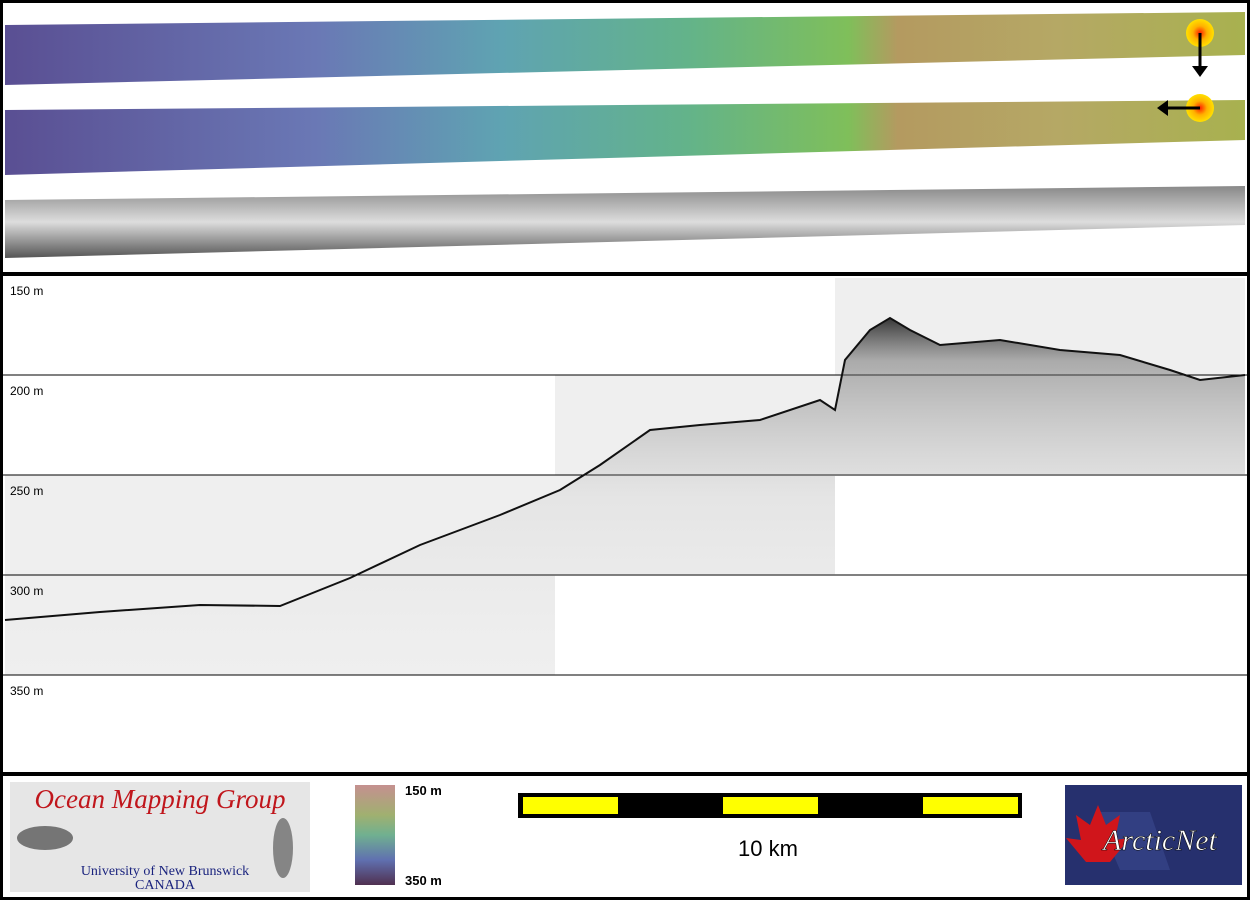 Image resolution: width=1250 pixels, height=900 pixels. What do you see at coordinates (26, 491) in the screenshot?
I see `depth-label: 250 m` at bounding box center [26, 491].